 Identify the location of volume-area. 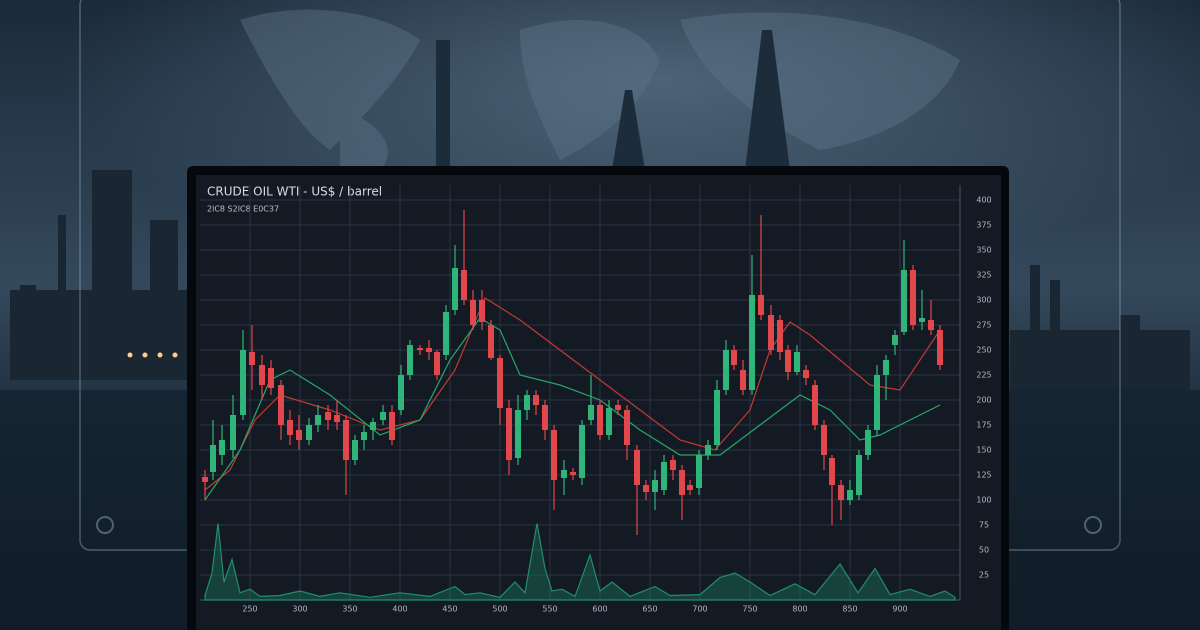
(580, 562).